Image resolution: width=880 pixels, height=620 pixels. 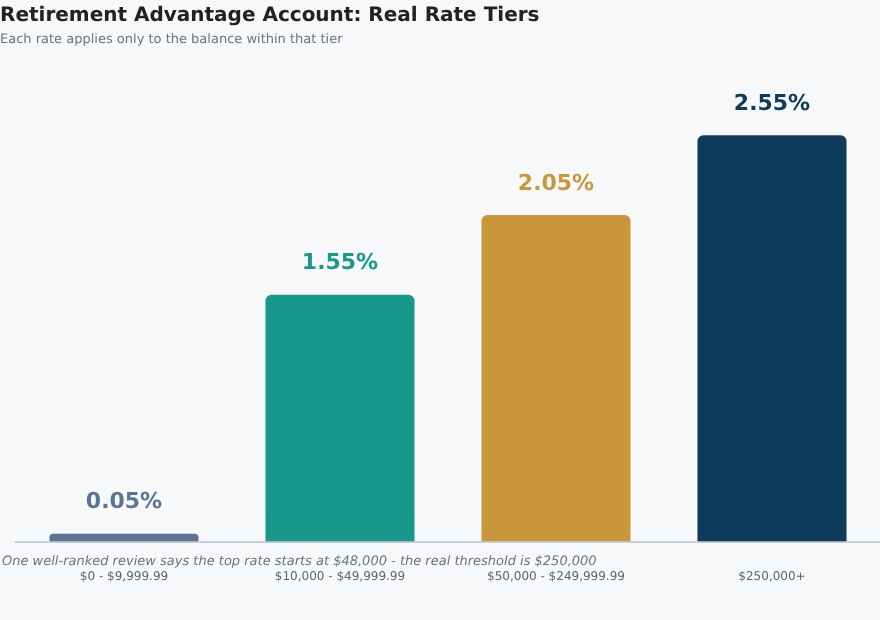 I want to click on chart-title: Retirement Advantage Account: Real Rate Tiers, so click(x=270, y=16).